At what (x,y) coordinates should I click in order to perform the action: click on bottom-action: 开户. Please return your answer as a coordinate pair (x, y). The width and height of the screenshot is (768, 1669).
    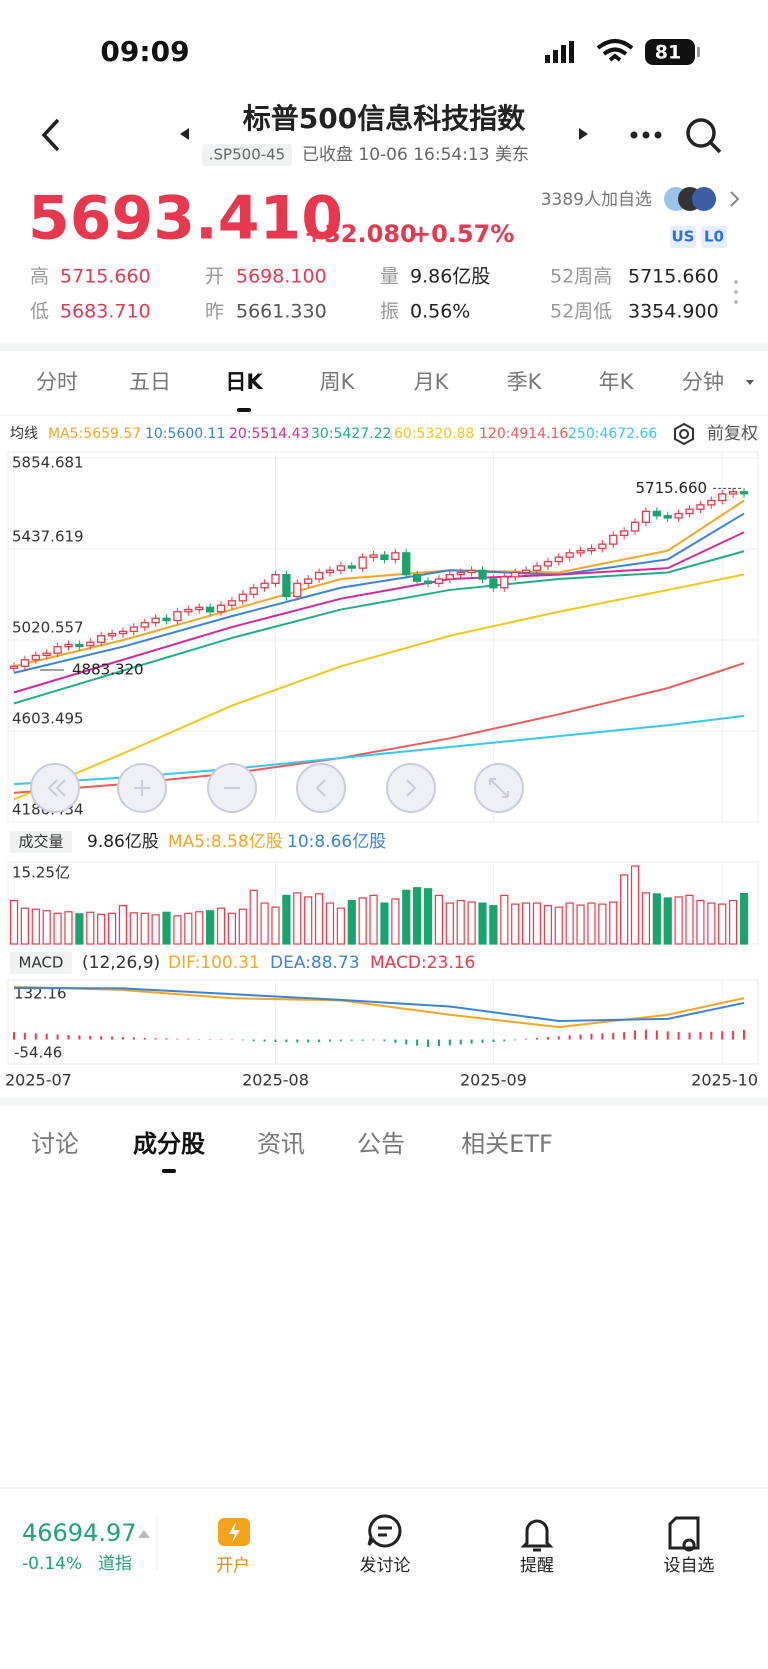
    Looking at the image, I should click on (233, 1566).